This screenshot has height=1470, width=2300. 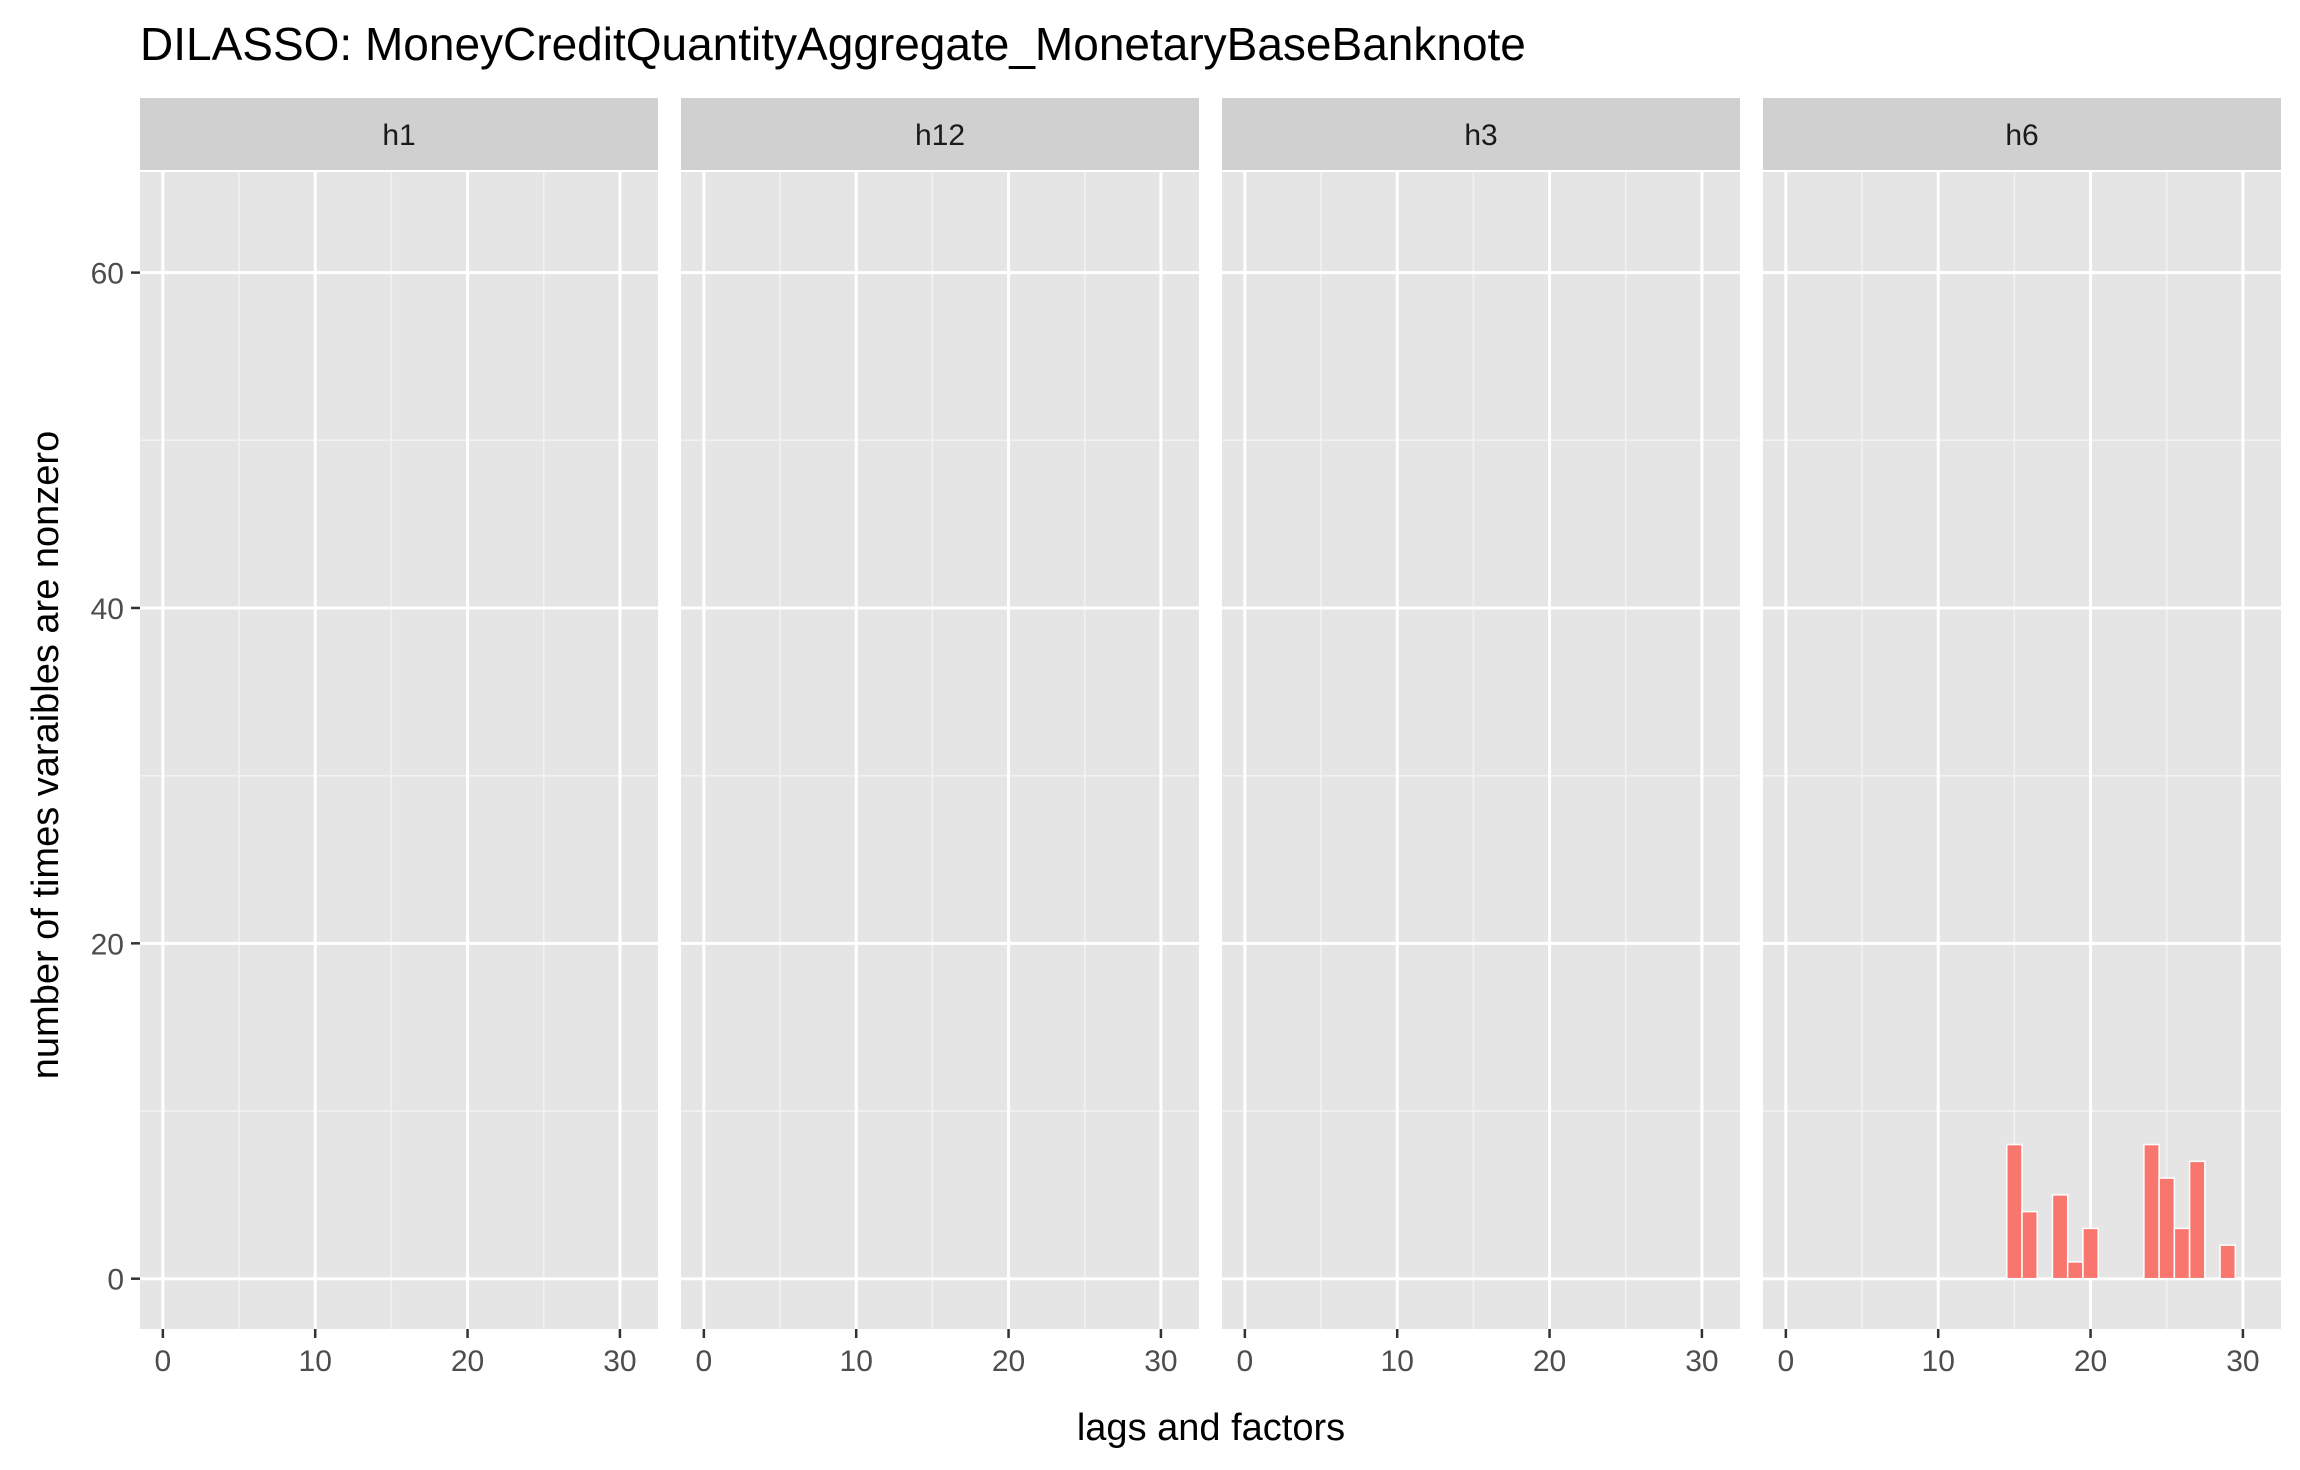 I want to click on y-axis: 0 20 40 60, so click(x=115, y=777).